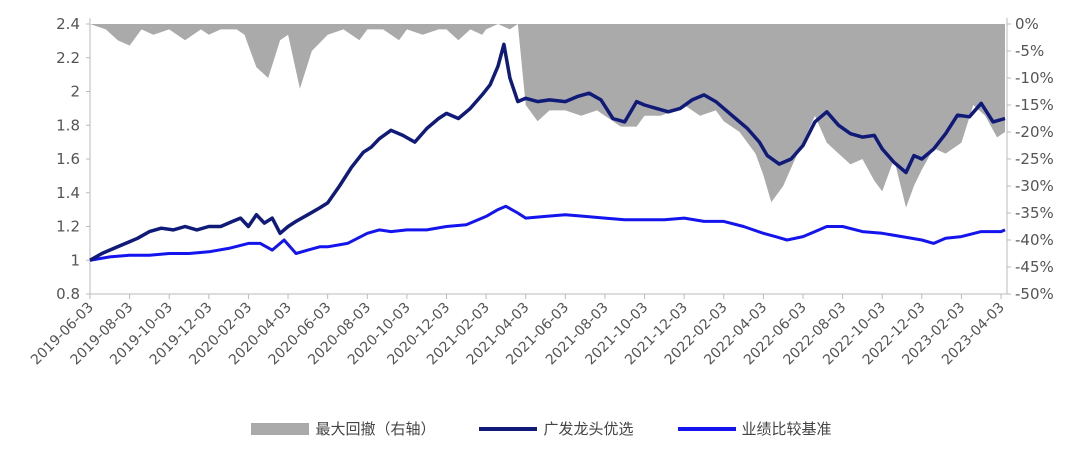  I want to click on legend-item-benchmark: 业绩比较基准, so click(754, 428).